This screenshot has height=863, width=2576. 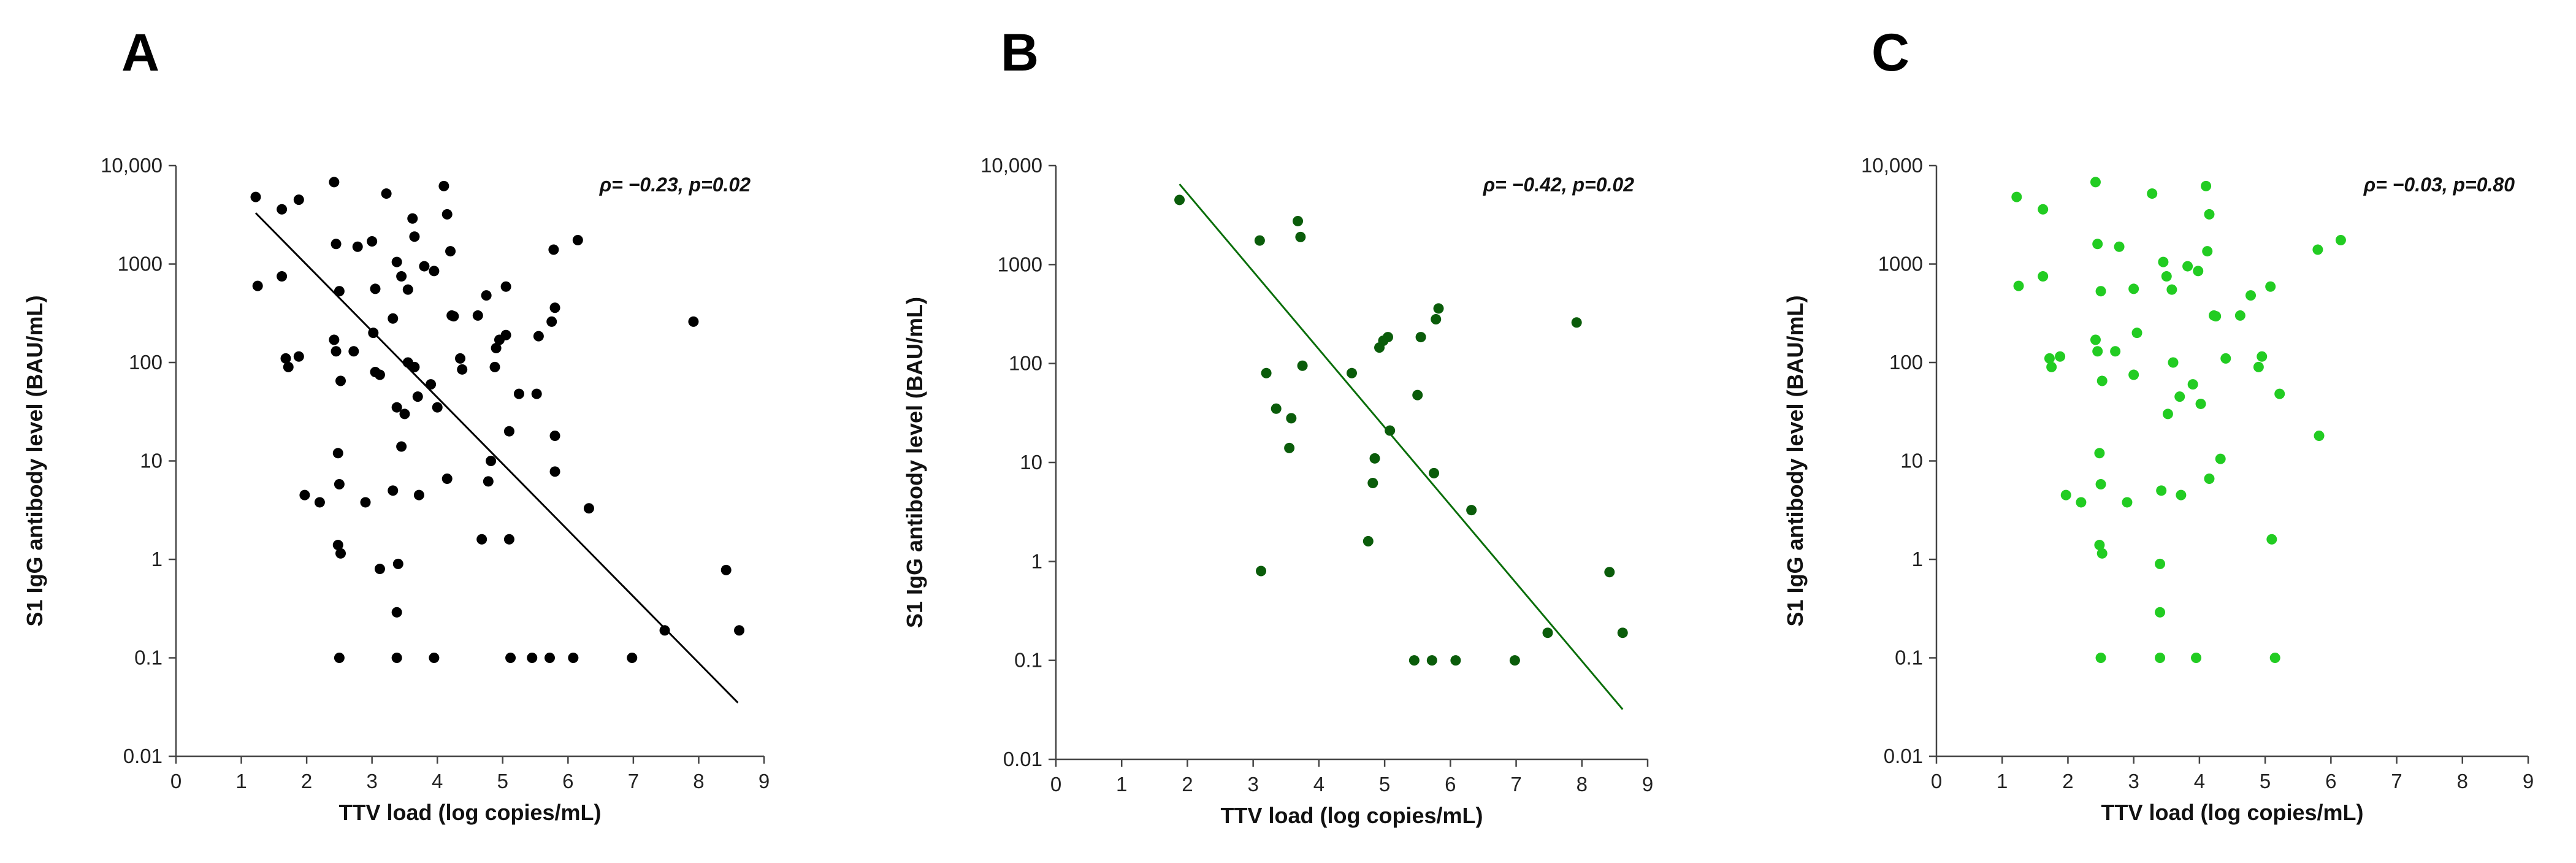 I want to click on x-tick-label: 8, so click(x=1582, y=784).